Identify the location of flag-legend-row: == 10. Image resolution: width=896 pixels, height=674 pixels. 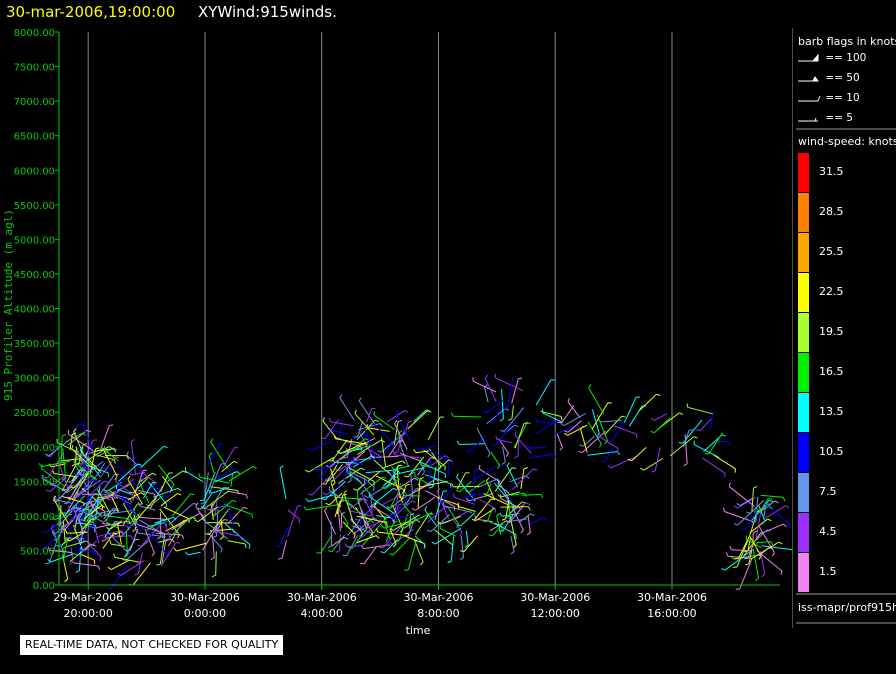
(829, 98).